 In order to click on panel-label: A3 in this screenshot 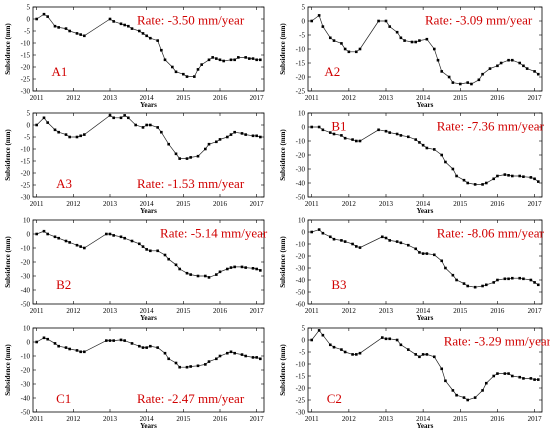, I will do `click(64, 183)`.